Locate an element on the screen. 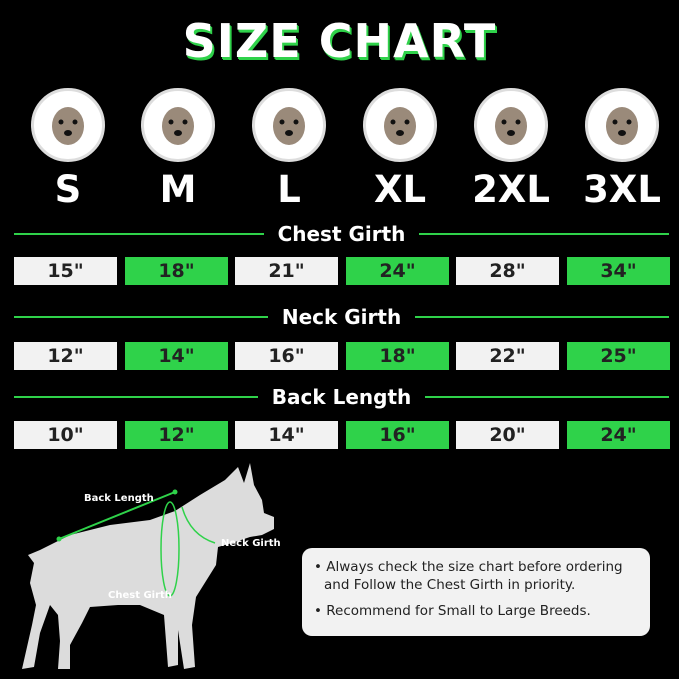  note-text: Recommend for Small to Large Breeds. is located at coordinates (458, 611).